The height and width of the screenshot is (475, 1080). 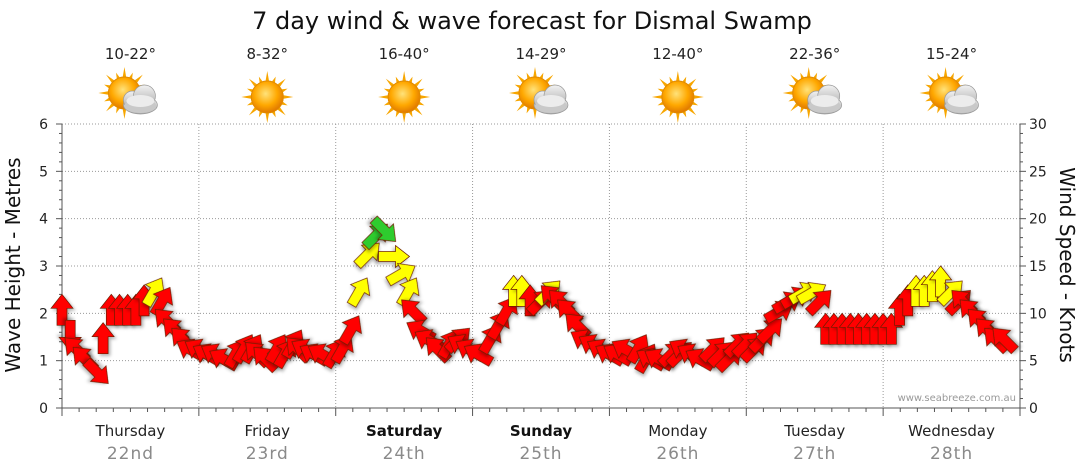 What do you see at coordinates (267, 454) in the screenshot?
I see `day-date-label: 23rd` at bounding box center [267, 454].